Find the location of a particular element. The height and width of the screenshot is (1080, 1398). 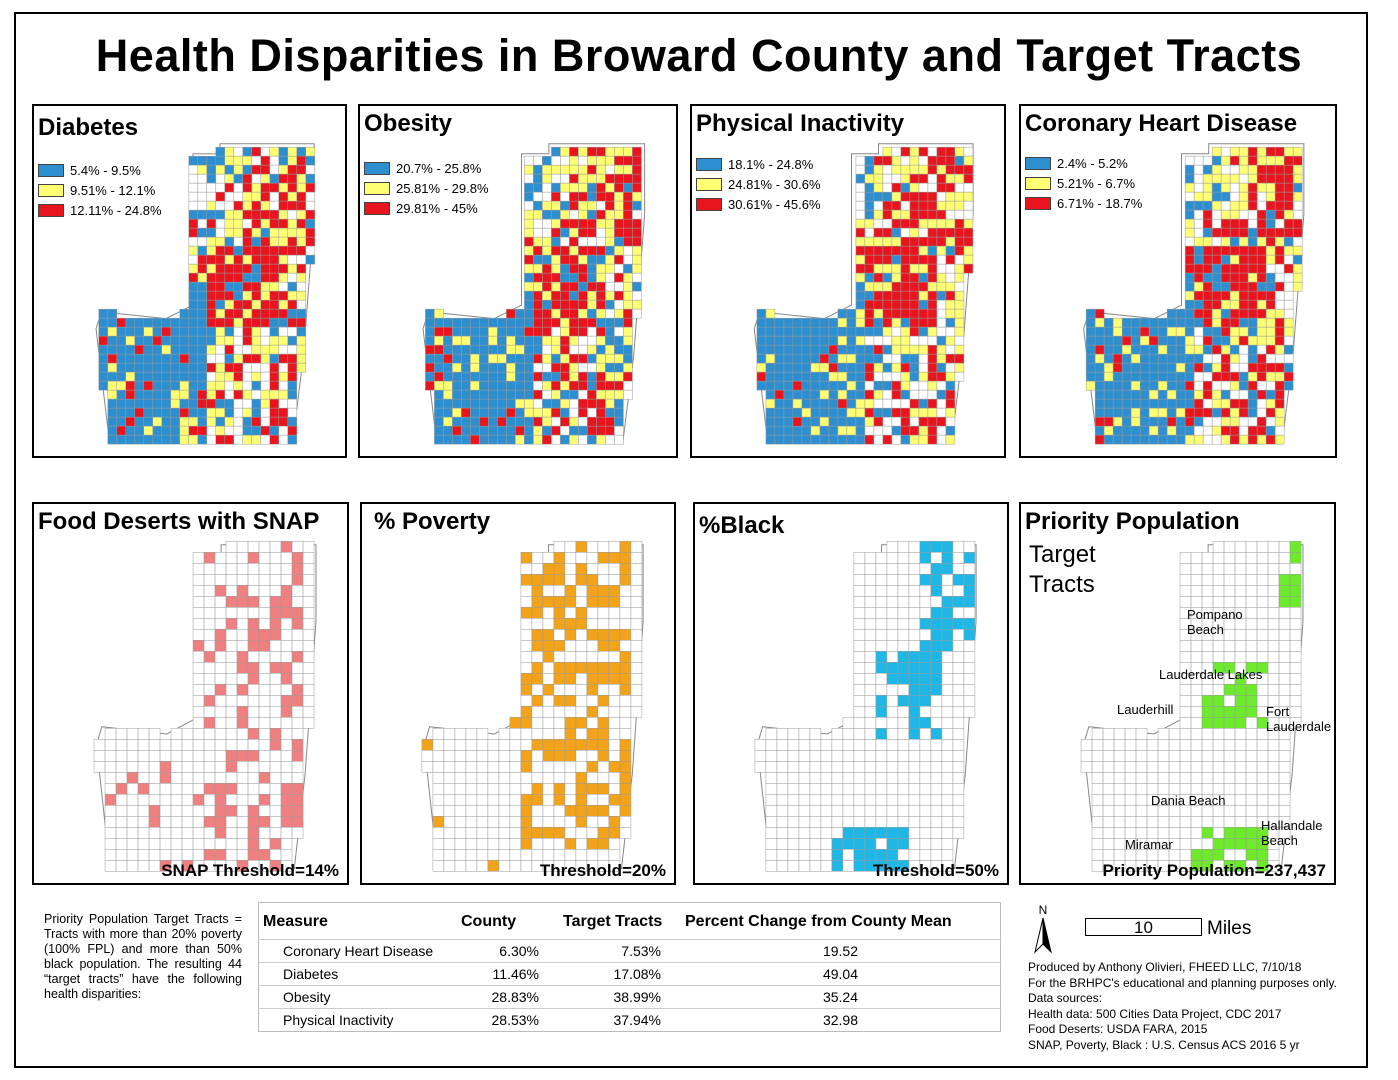

map-priority is located at coordinates (1192, 706).